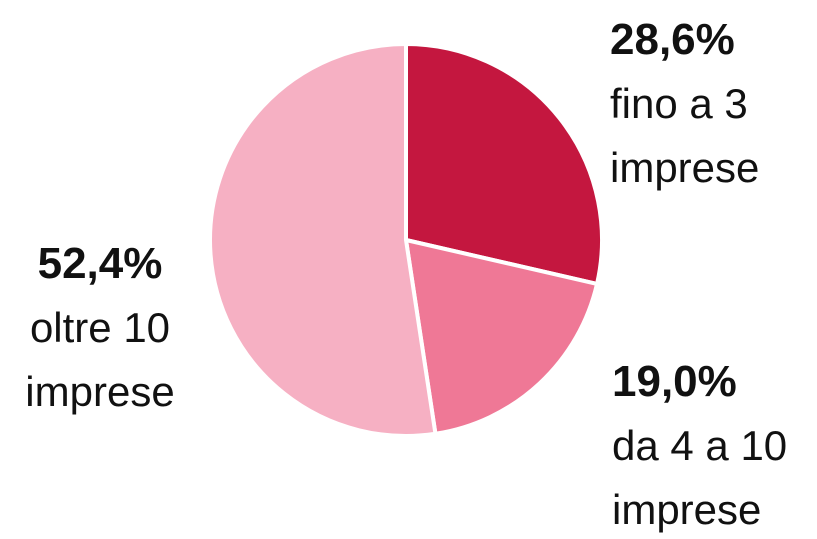  What do you see at coordinates (674, 381) in the screenshot?
I see `value-label: 19,0%` at bounding box center [674, 381].